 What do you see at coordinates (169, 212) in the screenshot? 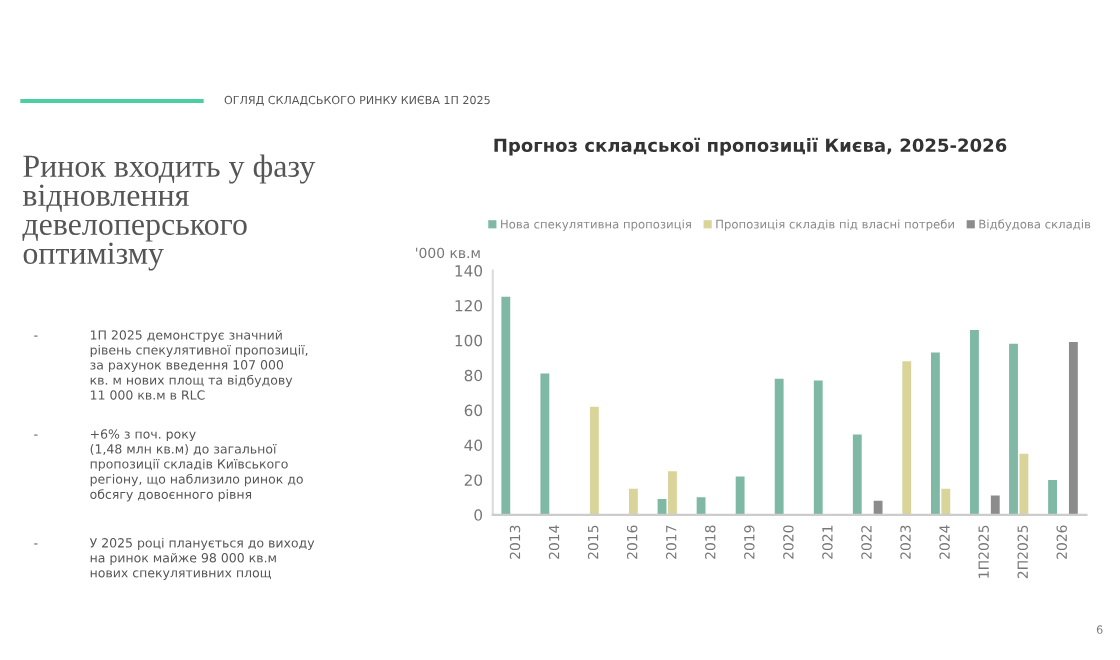
I see `text: Ринок входить у фазу відновлення девелоперського оптимізму` at bounding box center [169, 212].